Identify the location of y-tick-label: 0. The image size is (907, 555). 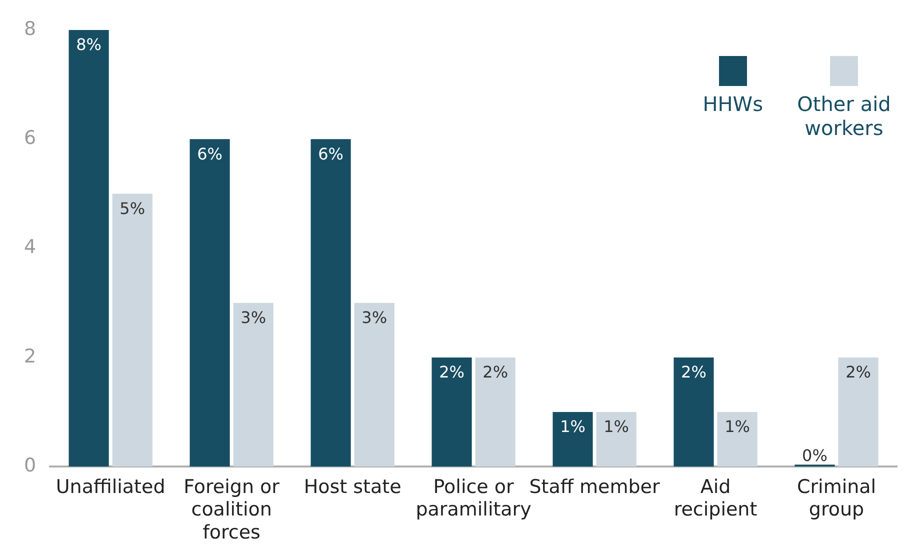
(30, 465).